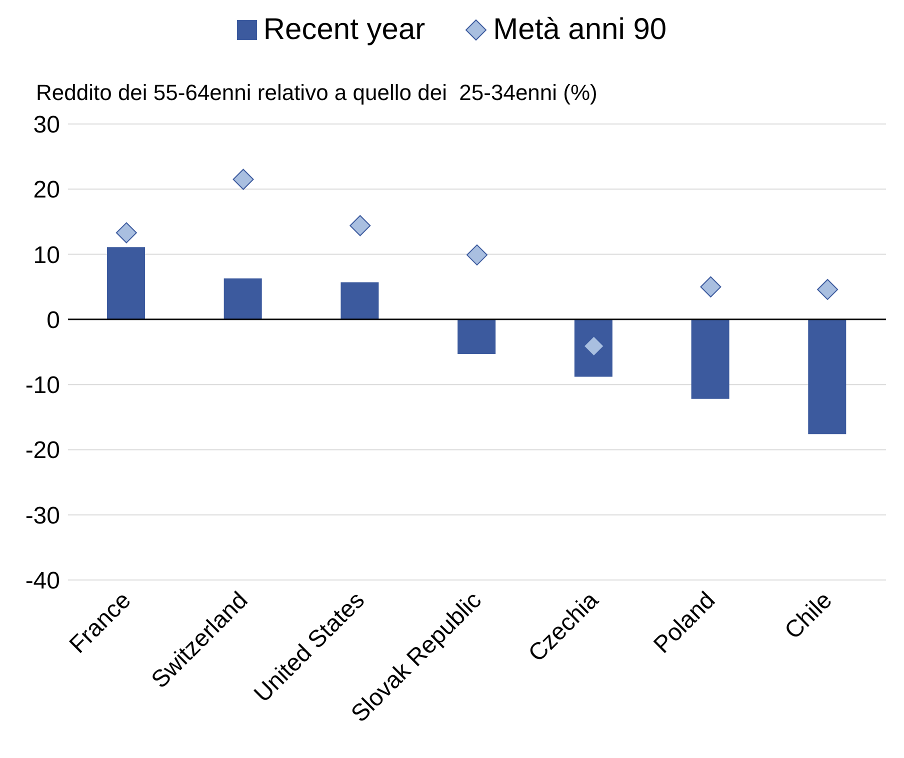  I want to click on y-tick-label: 30, so click(46, 125).